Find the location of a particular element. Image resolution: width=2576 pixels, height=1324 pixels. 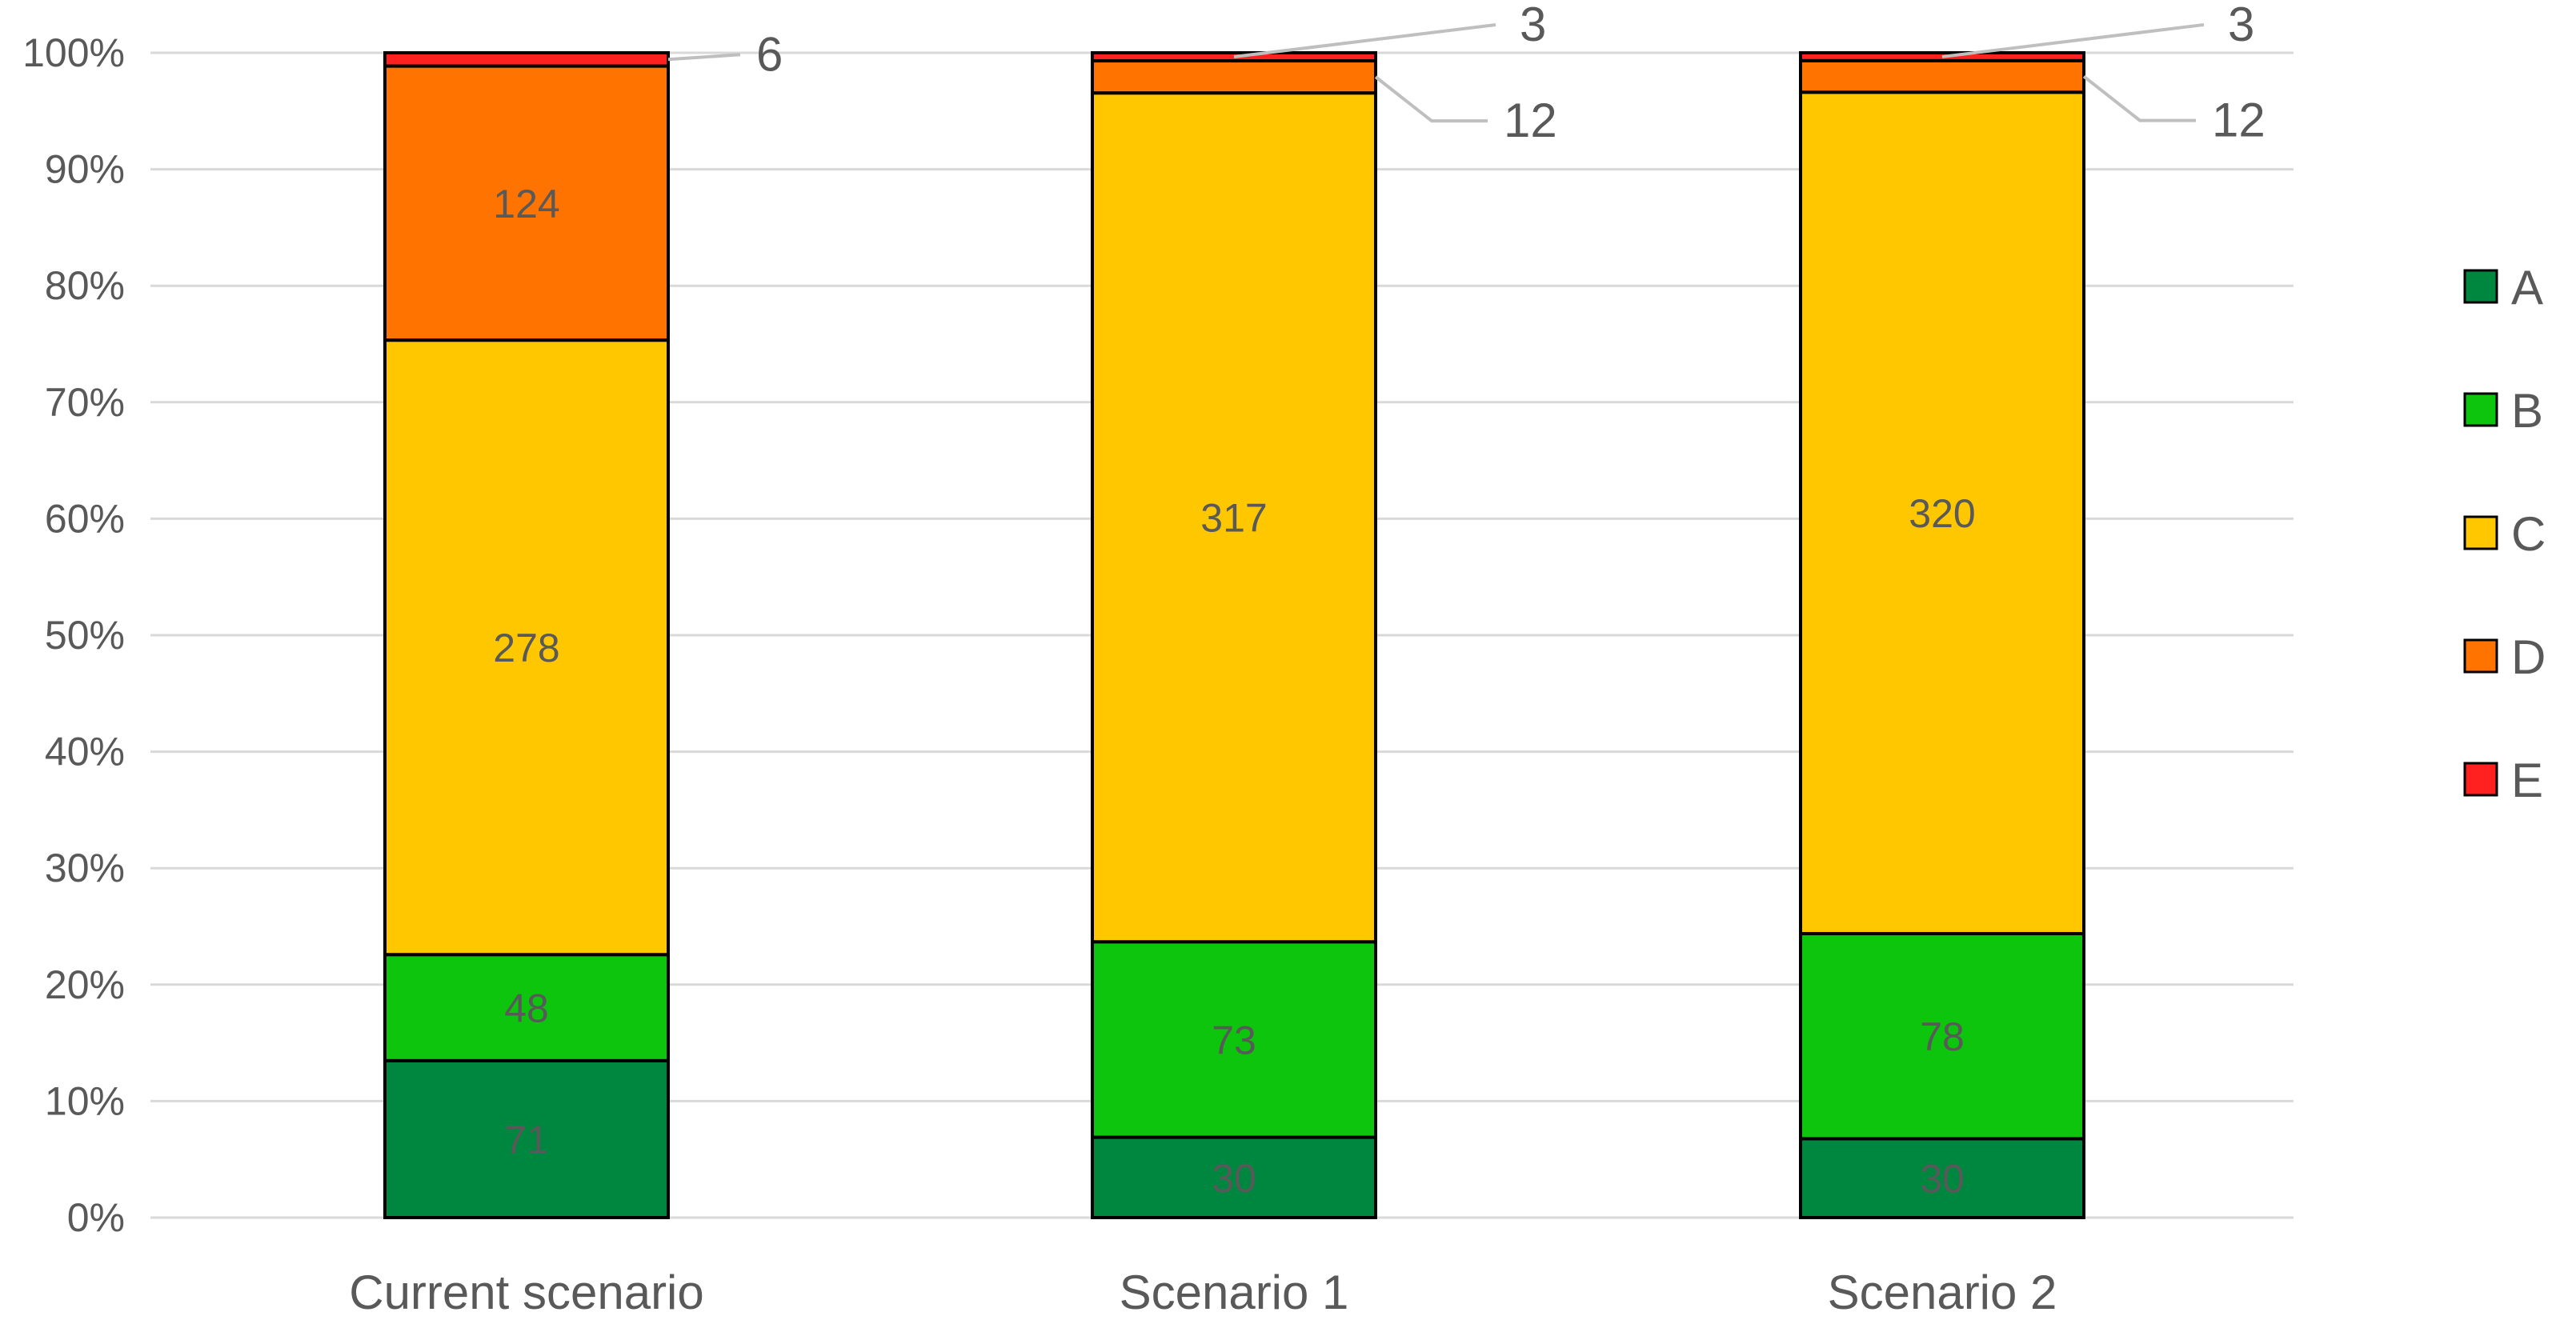

data-label: 71 is located at coordinates (526, 1140).